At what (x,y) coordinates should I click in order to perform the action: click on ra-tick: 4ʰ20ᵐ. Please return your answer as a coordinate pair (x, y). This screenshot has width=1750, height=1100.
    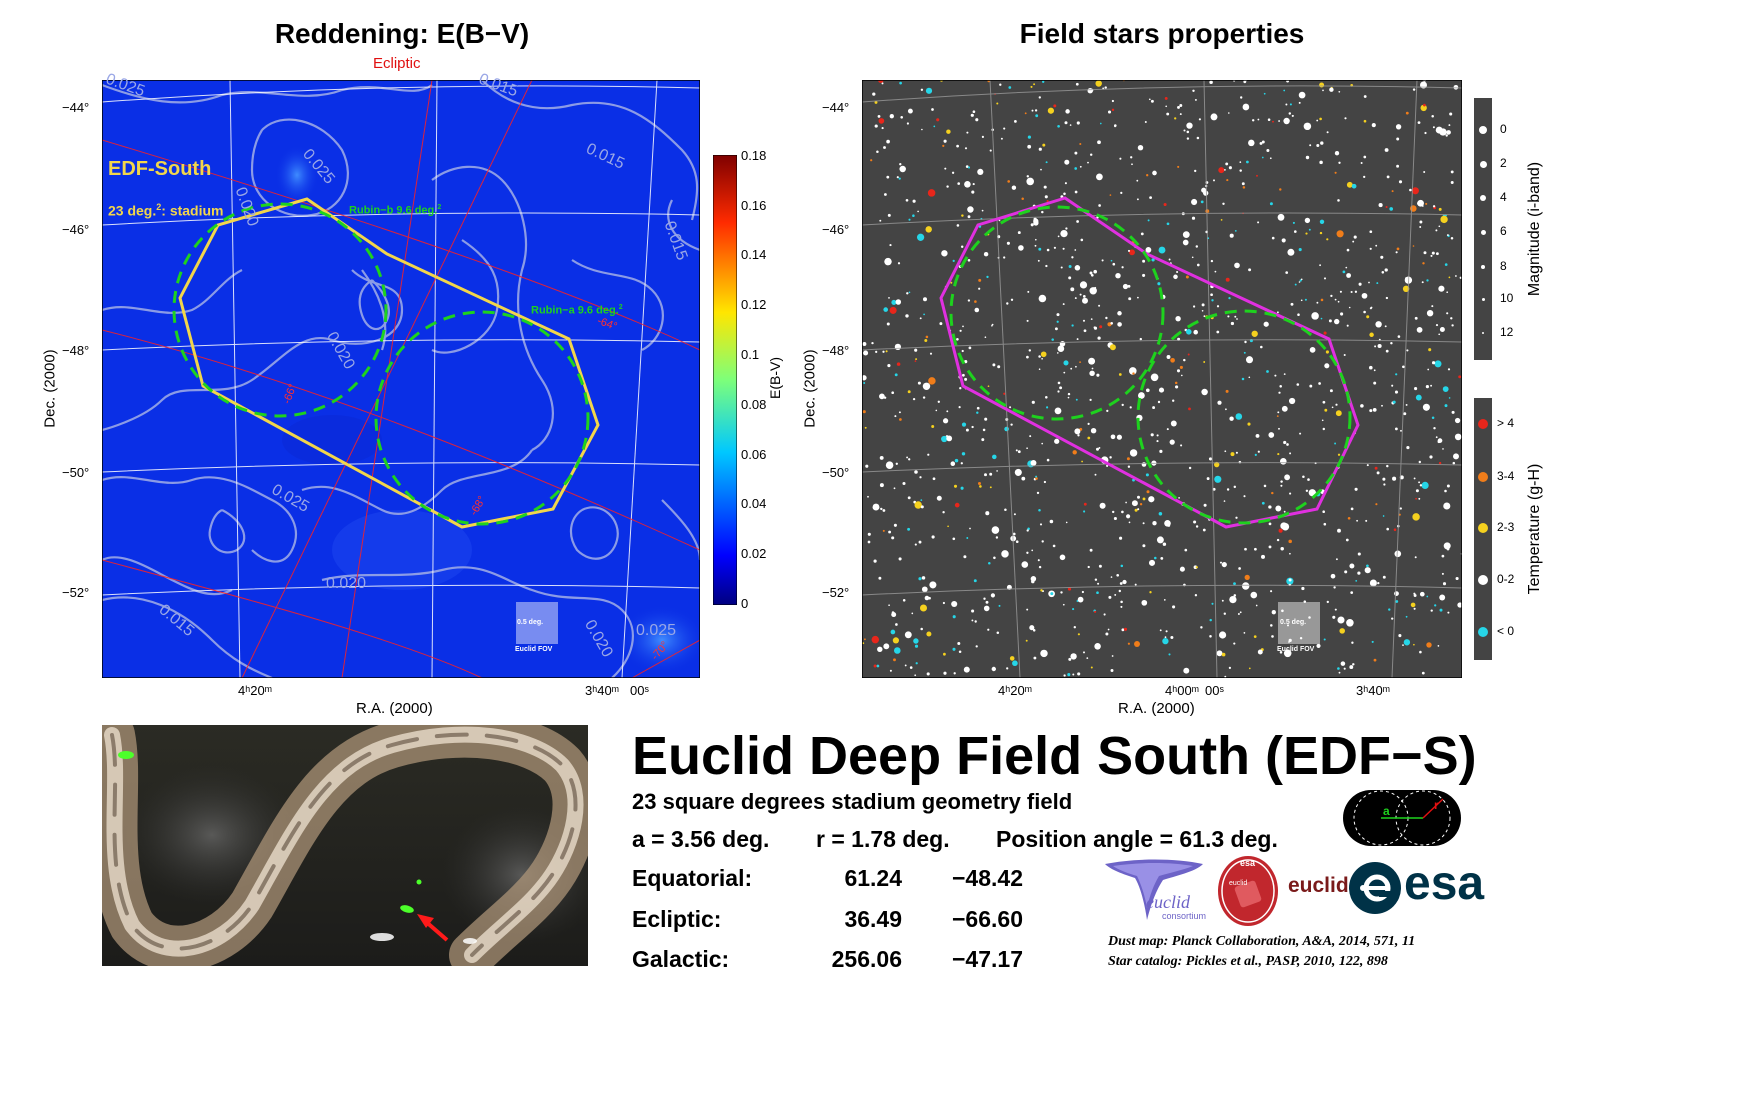
    Looking at the image, I should click on (1015, 690).